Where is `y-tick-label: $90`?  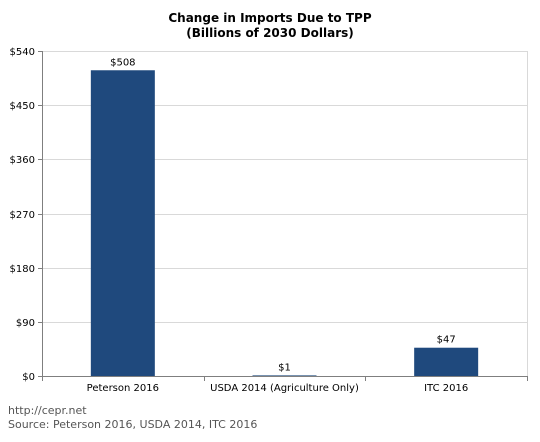 y-tick-label: $90 is located at coordinates (25, 323).